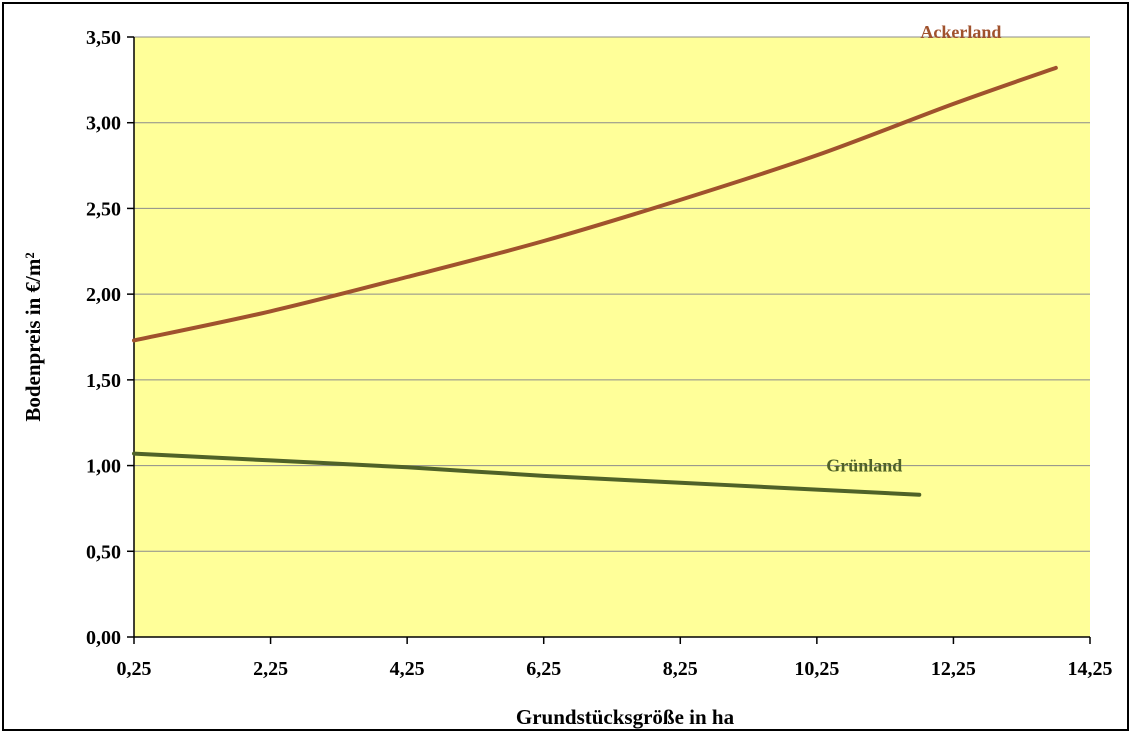 This screenshot has width=1133, height=739. Describe the element at coordinates (103, 295) in the screenshot. I see `y-tick-label: 2,00` at that location.